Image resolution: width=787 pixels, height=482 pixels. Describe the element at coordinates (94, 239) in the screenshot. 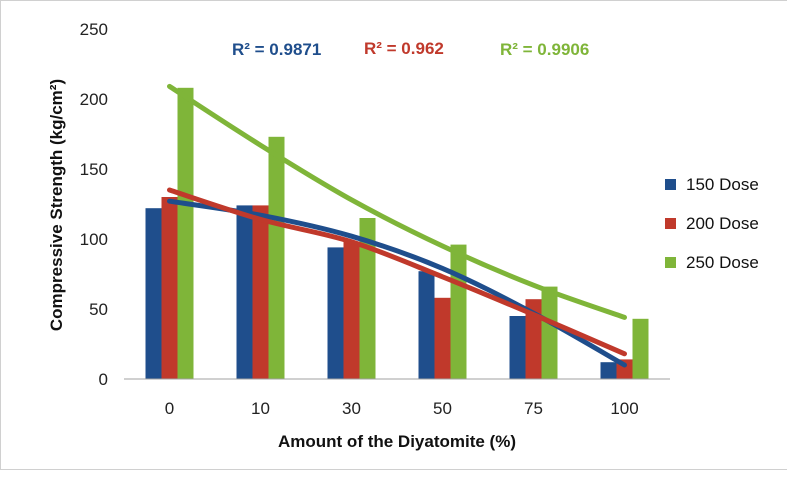

I see `y-tick-label: 100` at that location.